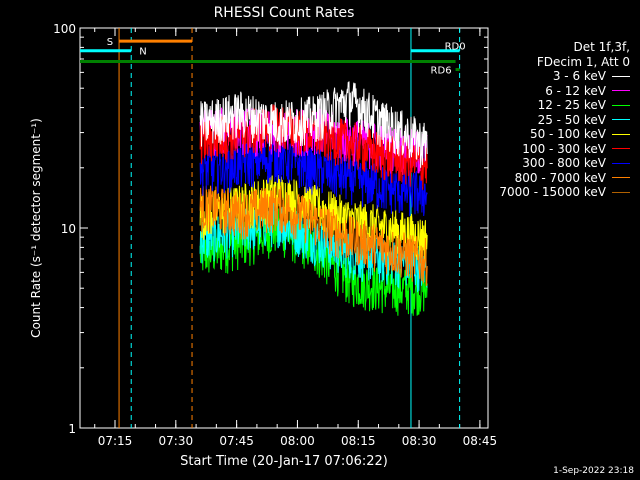 Image resolution: width=640 pixels, height=480 pixels. What do you see at coordinates (358, 441) in the screenshot?
I see `x-tick-label: 08:15` at bounding box center [358, 441].